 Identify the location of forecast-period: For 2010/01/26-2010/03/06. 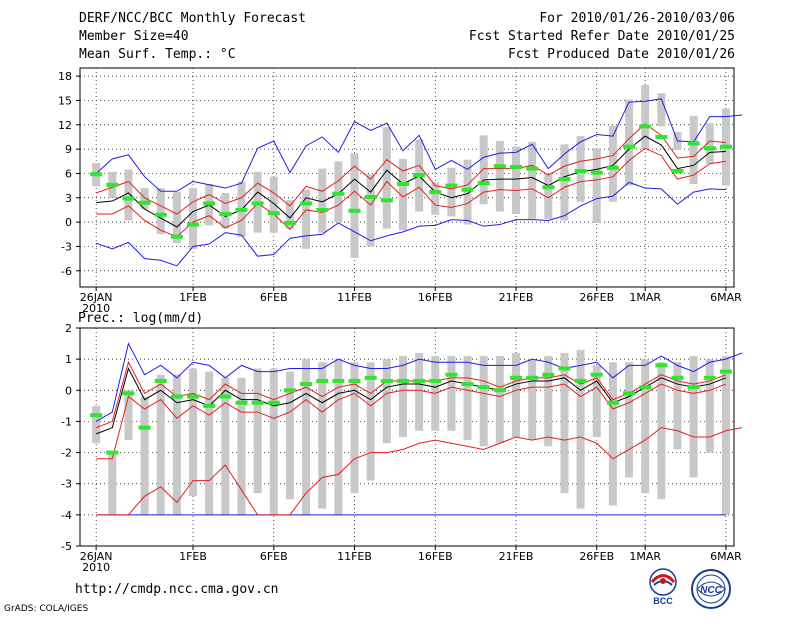
(637, 18).